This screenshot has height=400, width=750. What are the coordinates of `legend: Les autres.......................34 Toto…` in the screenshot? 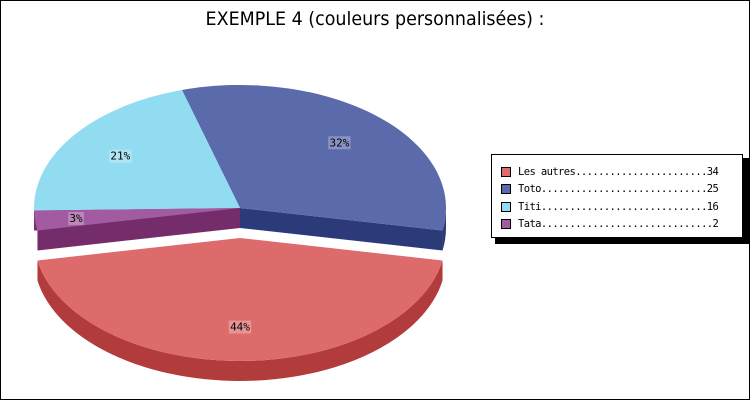 It's located at (617, 196).